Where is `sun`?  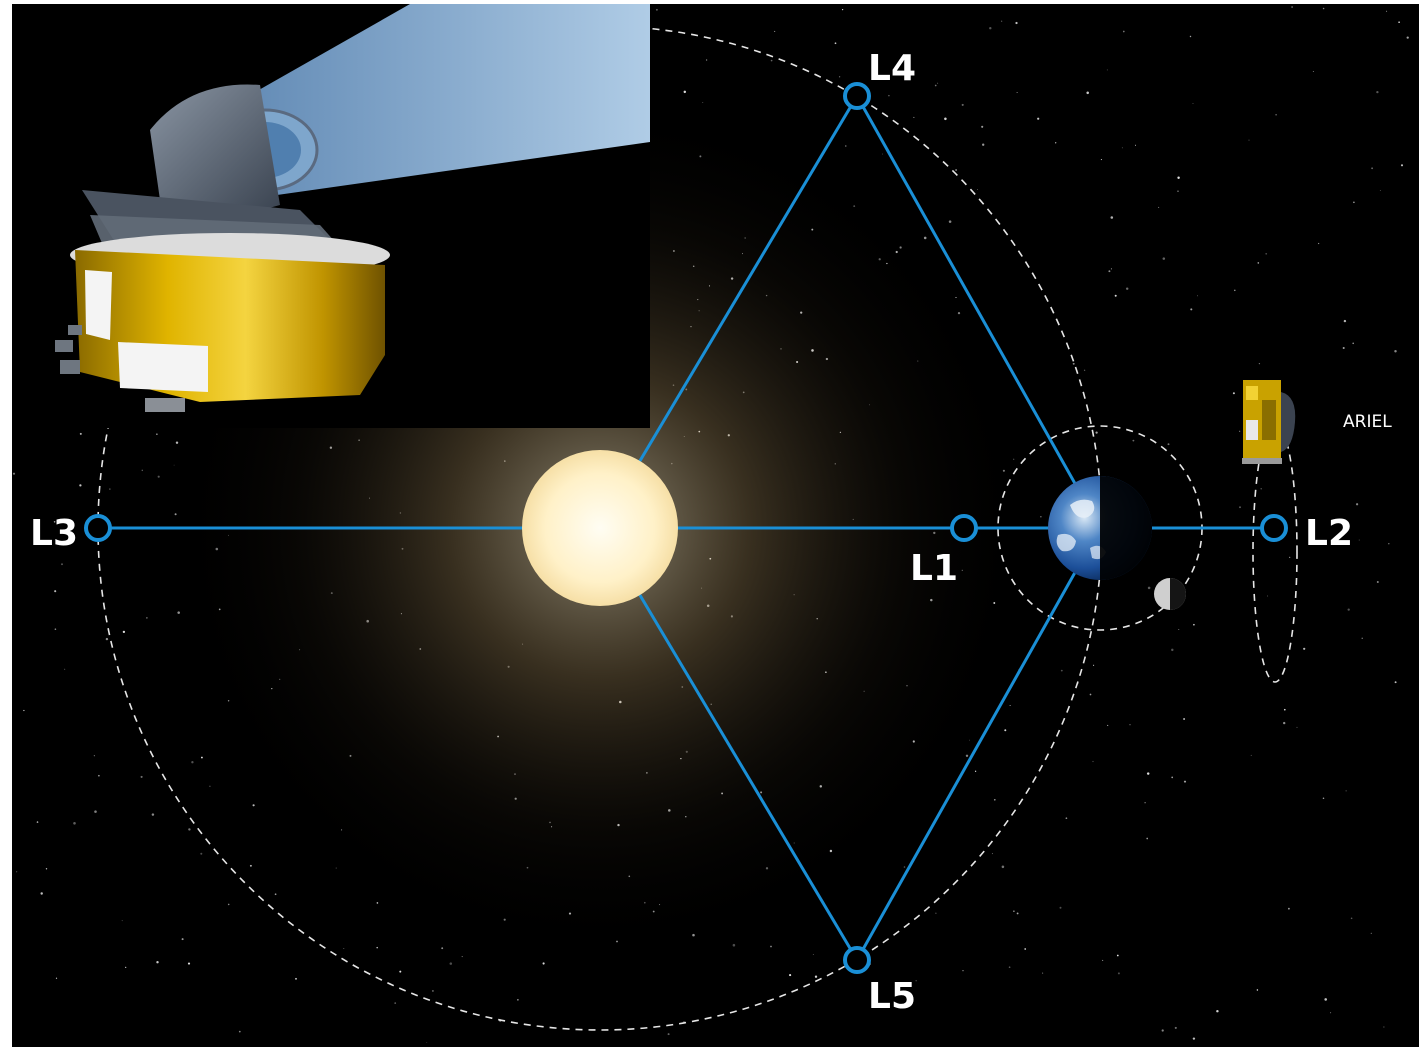 sun is located at coordinates (600, 528).